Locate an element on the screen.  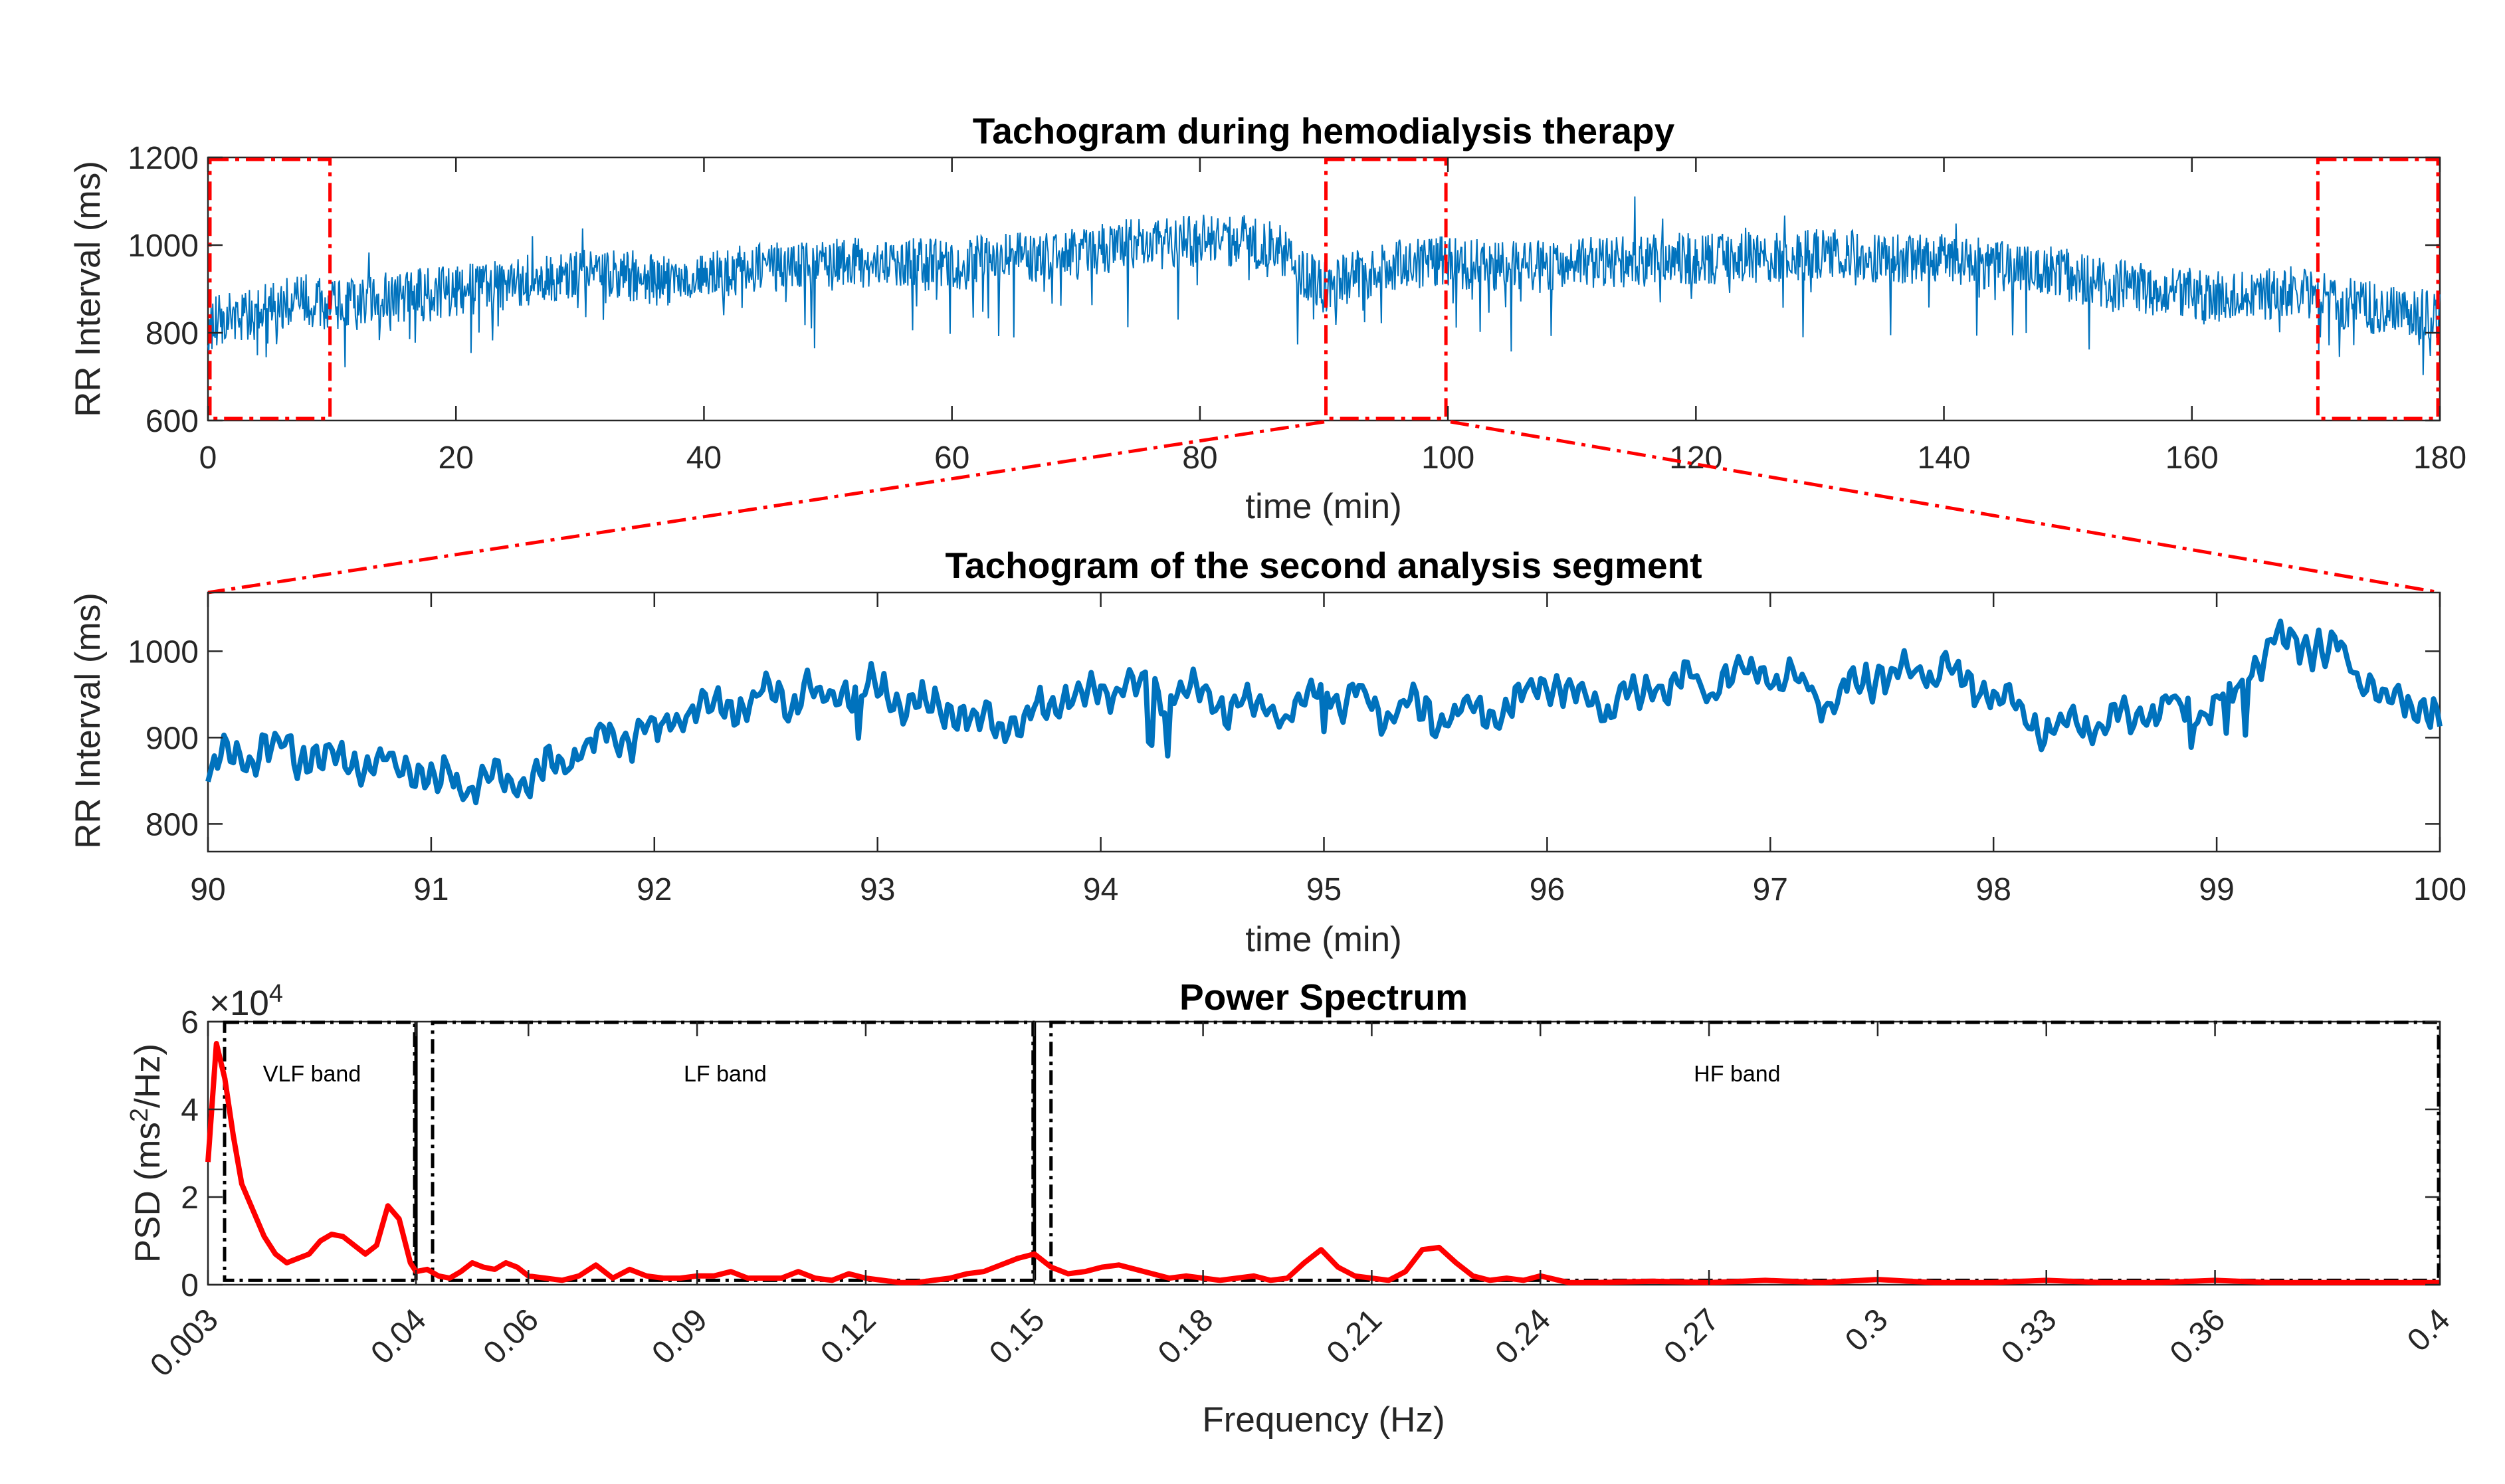
tachogram-segment-y-ticks: 800 900 1000 is located at coordinates (1284, 738).